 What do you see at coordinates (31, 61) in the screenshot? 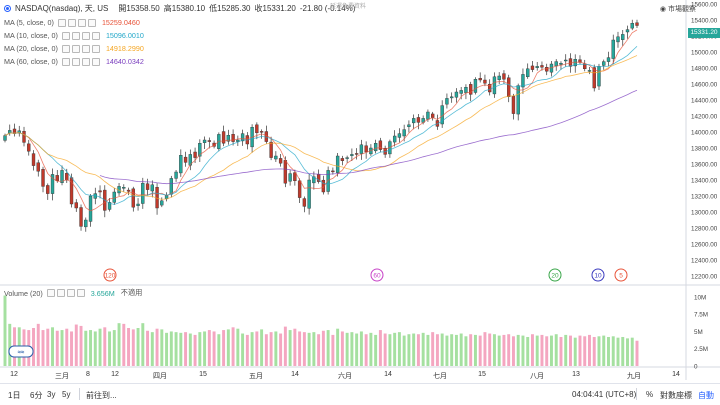
I see `ma-legend-label: MA (60, close, 0)` at bounding box center [31, 61].